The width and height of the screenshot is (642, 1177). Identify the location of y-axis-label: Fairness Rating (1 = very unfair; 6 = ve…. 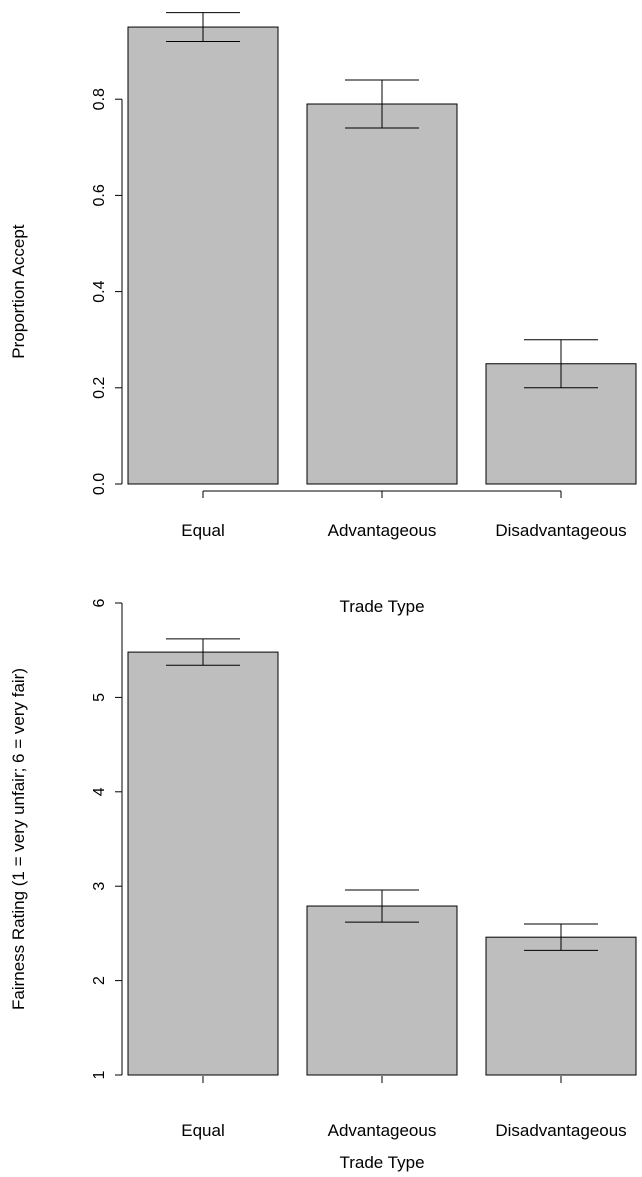
(18, 839).